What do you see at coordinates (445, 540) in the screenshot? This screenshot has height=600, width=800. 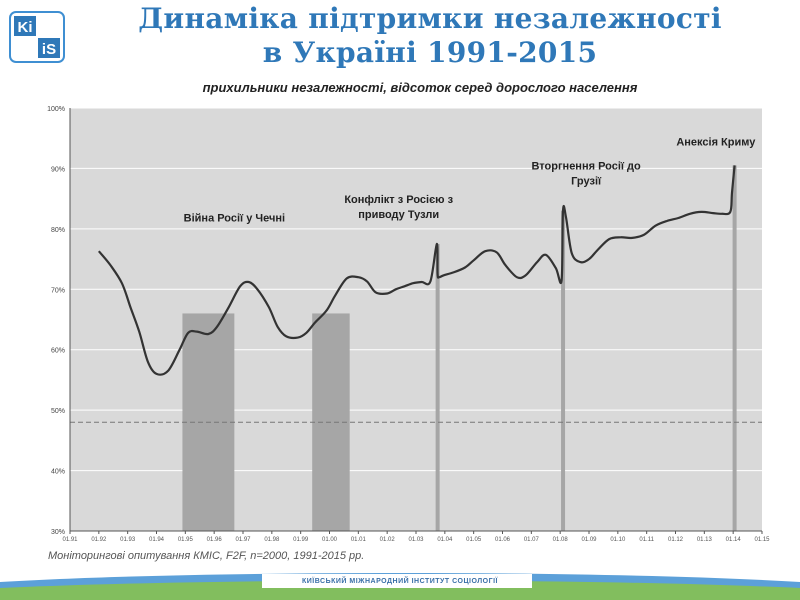 I see `x-tick-label: 01.04` at bounding box center [445, 540].